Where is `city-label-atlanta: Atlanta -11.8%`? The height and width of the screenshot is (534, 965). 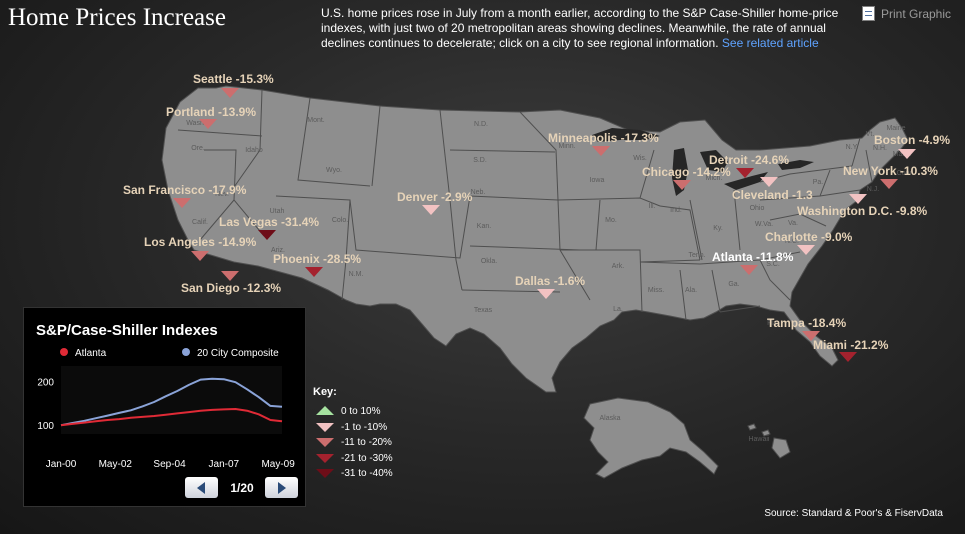 city-label-atlanta: Atlanta -11.8% is located at coordinates (753, 257).